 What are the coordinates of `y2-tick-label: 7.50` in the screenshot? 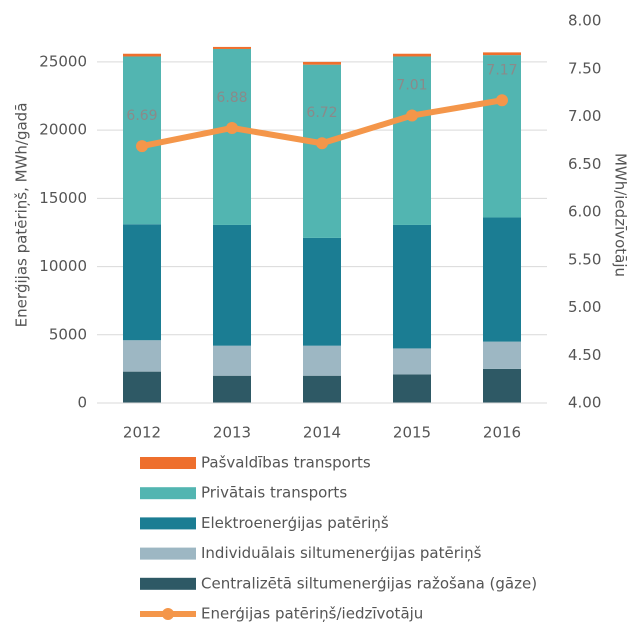 It's located at (584, 68).